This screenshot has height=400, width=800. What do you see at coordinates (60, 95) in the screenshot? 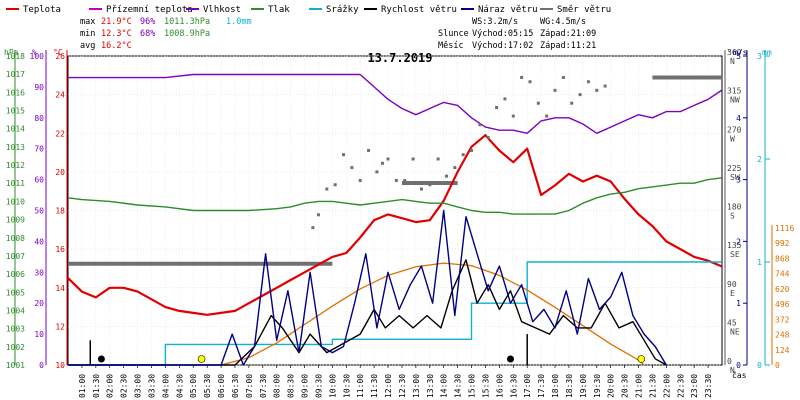
I see `y-tick-temp: 24` at bounding box center [60, 95].